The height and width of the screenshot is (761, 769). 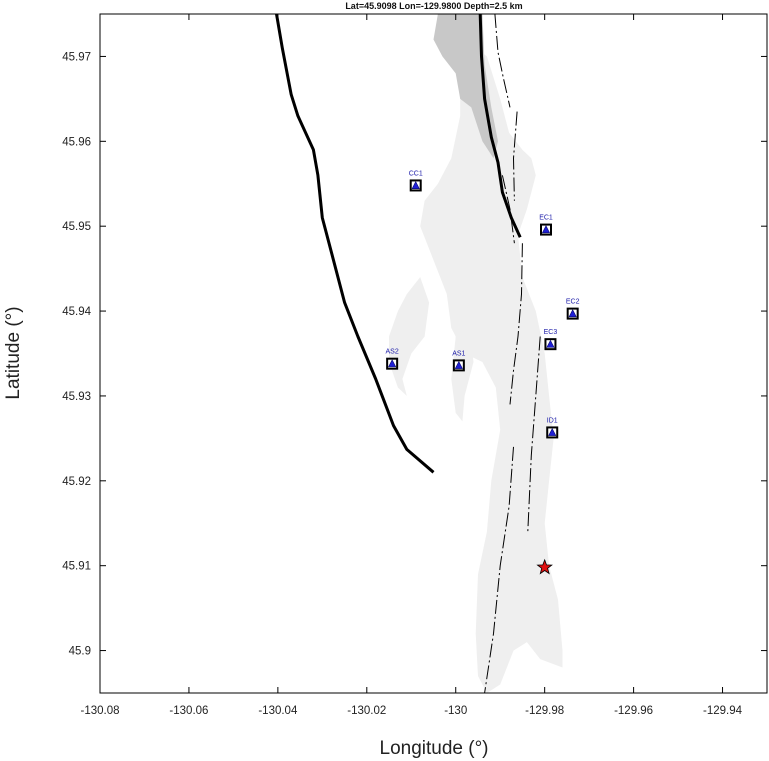 I want to click on station-label: EC2, so click(x=573, y=302).